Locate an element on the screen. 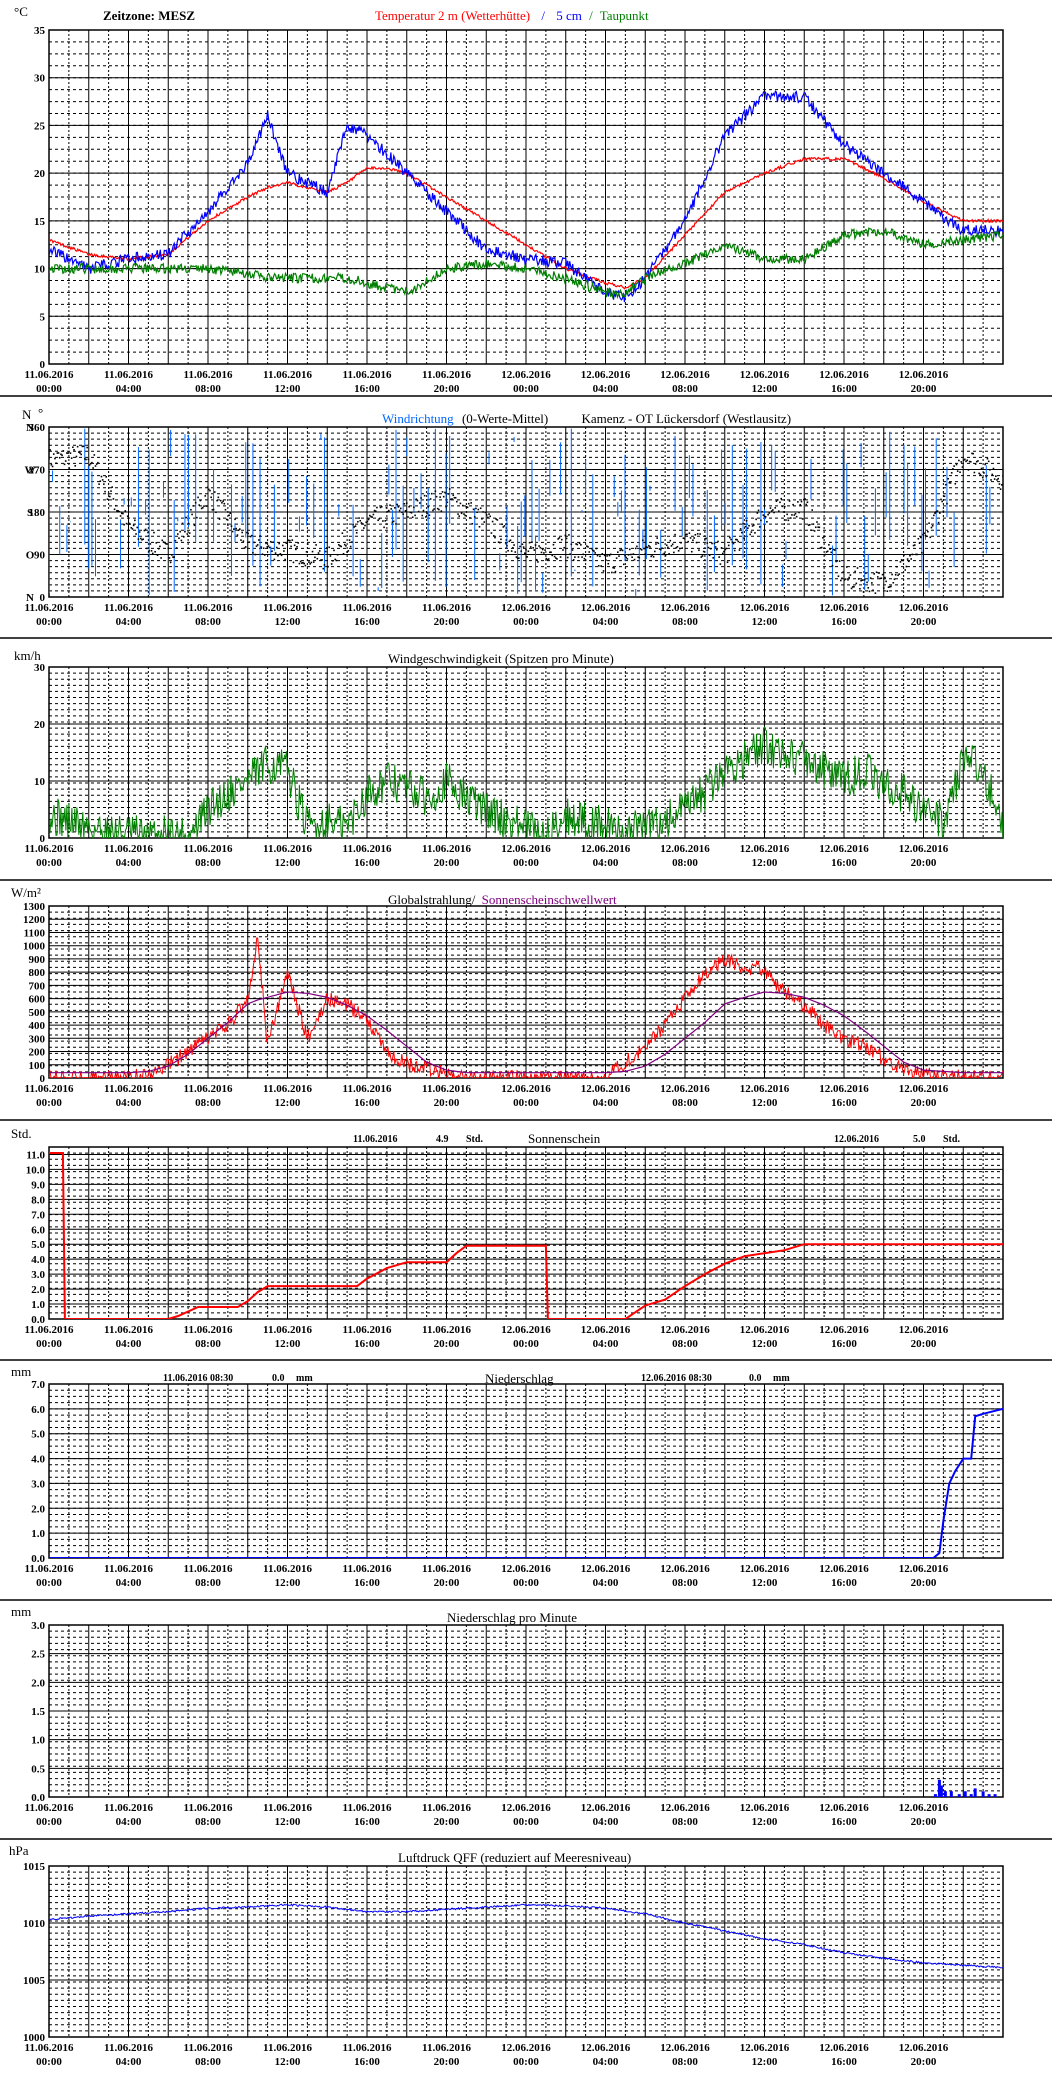 This screenshot has height=2081, width=1052. sunshine-day2-value: 5.0 is located at coordinates (919, 1139).